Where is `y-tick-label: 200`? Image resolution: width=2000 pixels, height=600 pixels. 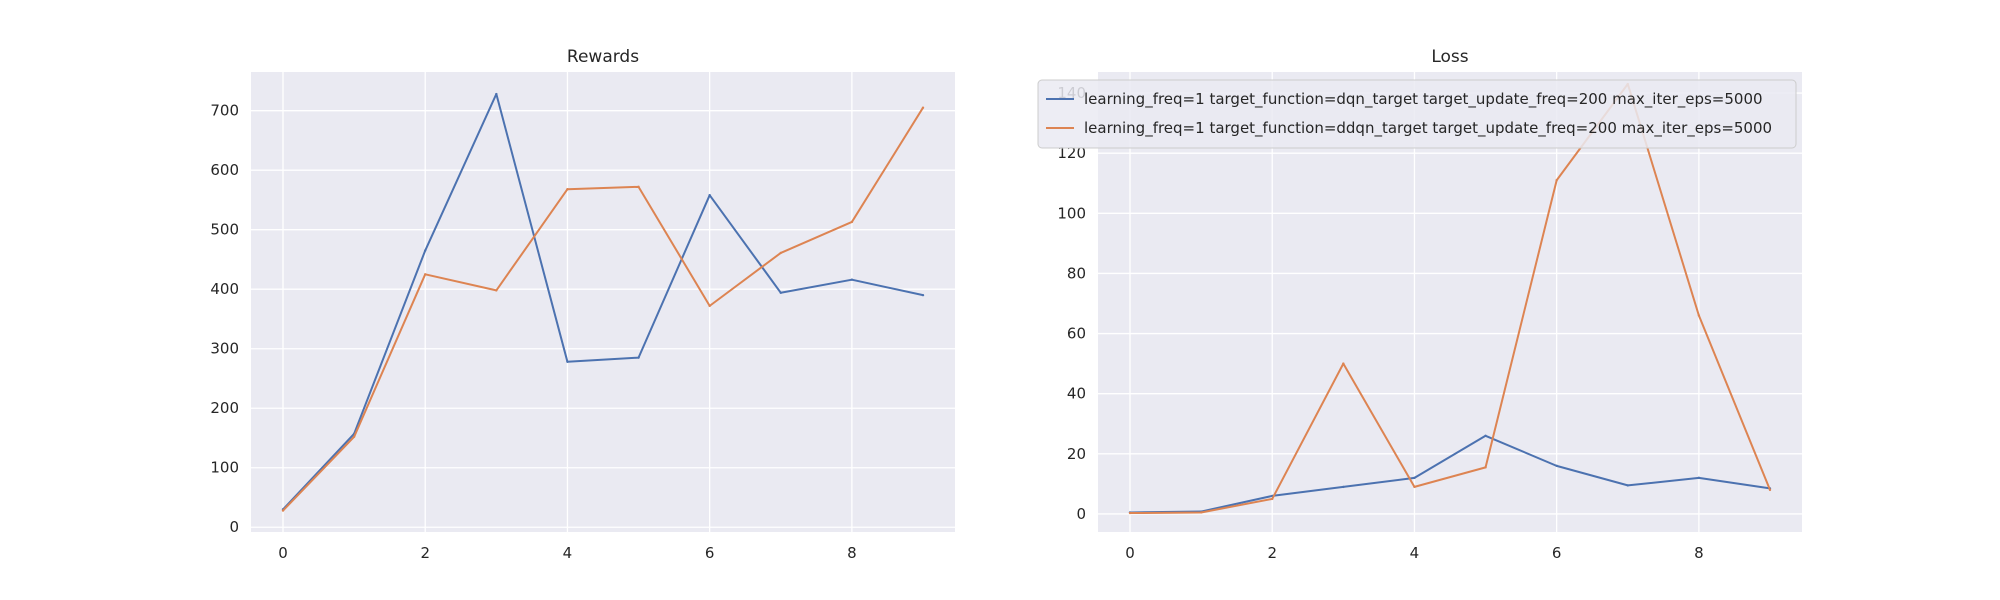
y-tick-label: 200 is located at coordinates (224, 408).